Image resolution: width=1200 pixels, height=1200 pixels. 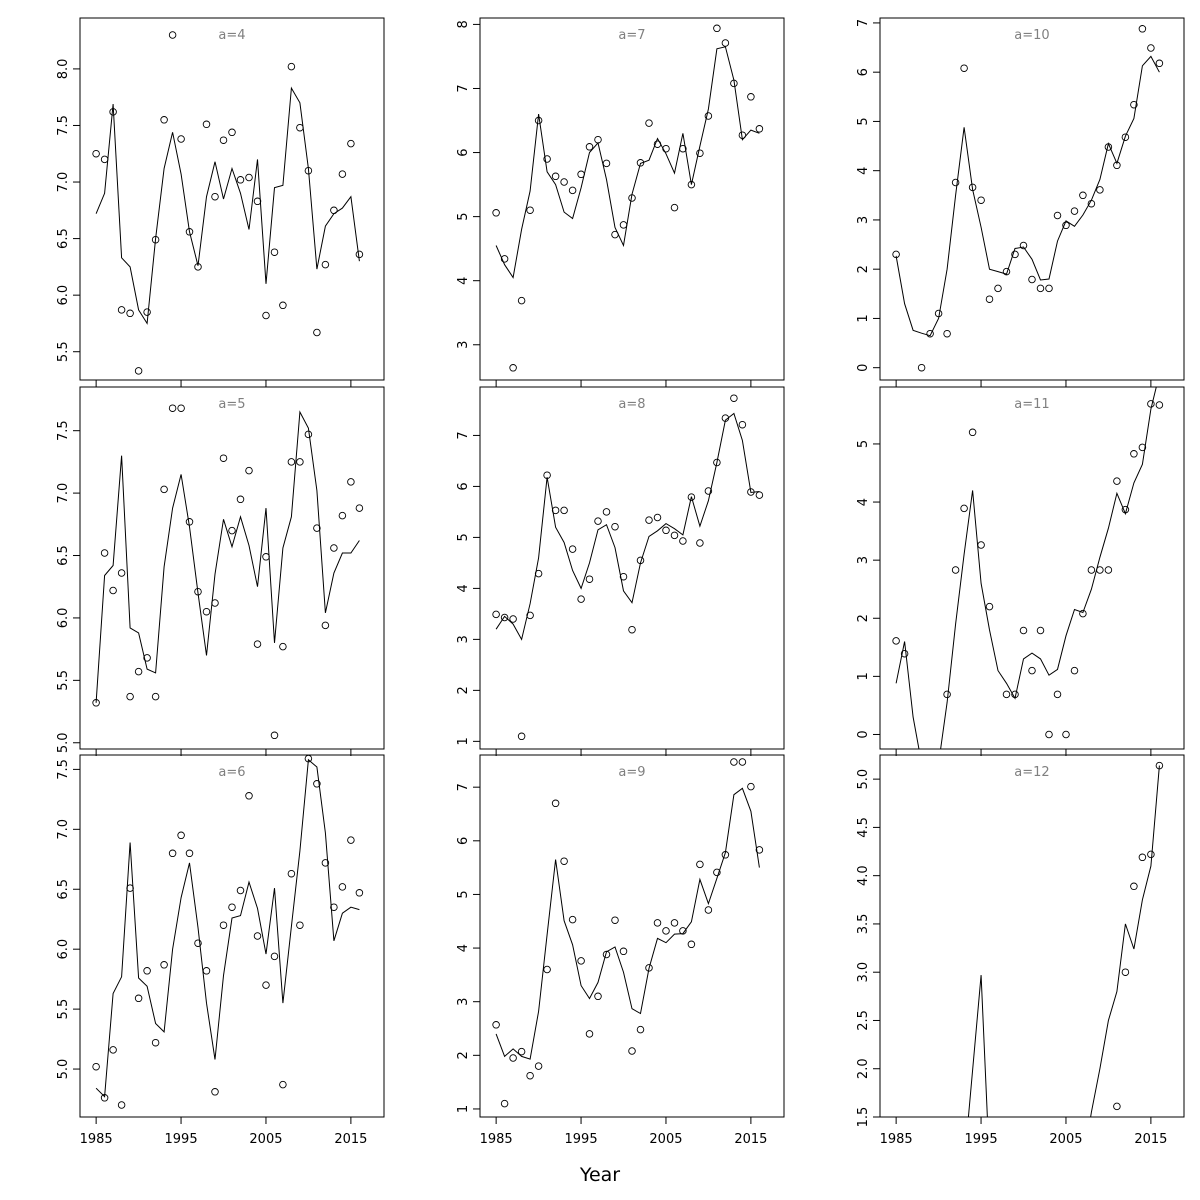 What do you see at coordinates (863, 444) in the screenshot?
I see `y-tick-label: 5` at bounding box center [863, 444].